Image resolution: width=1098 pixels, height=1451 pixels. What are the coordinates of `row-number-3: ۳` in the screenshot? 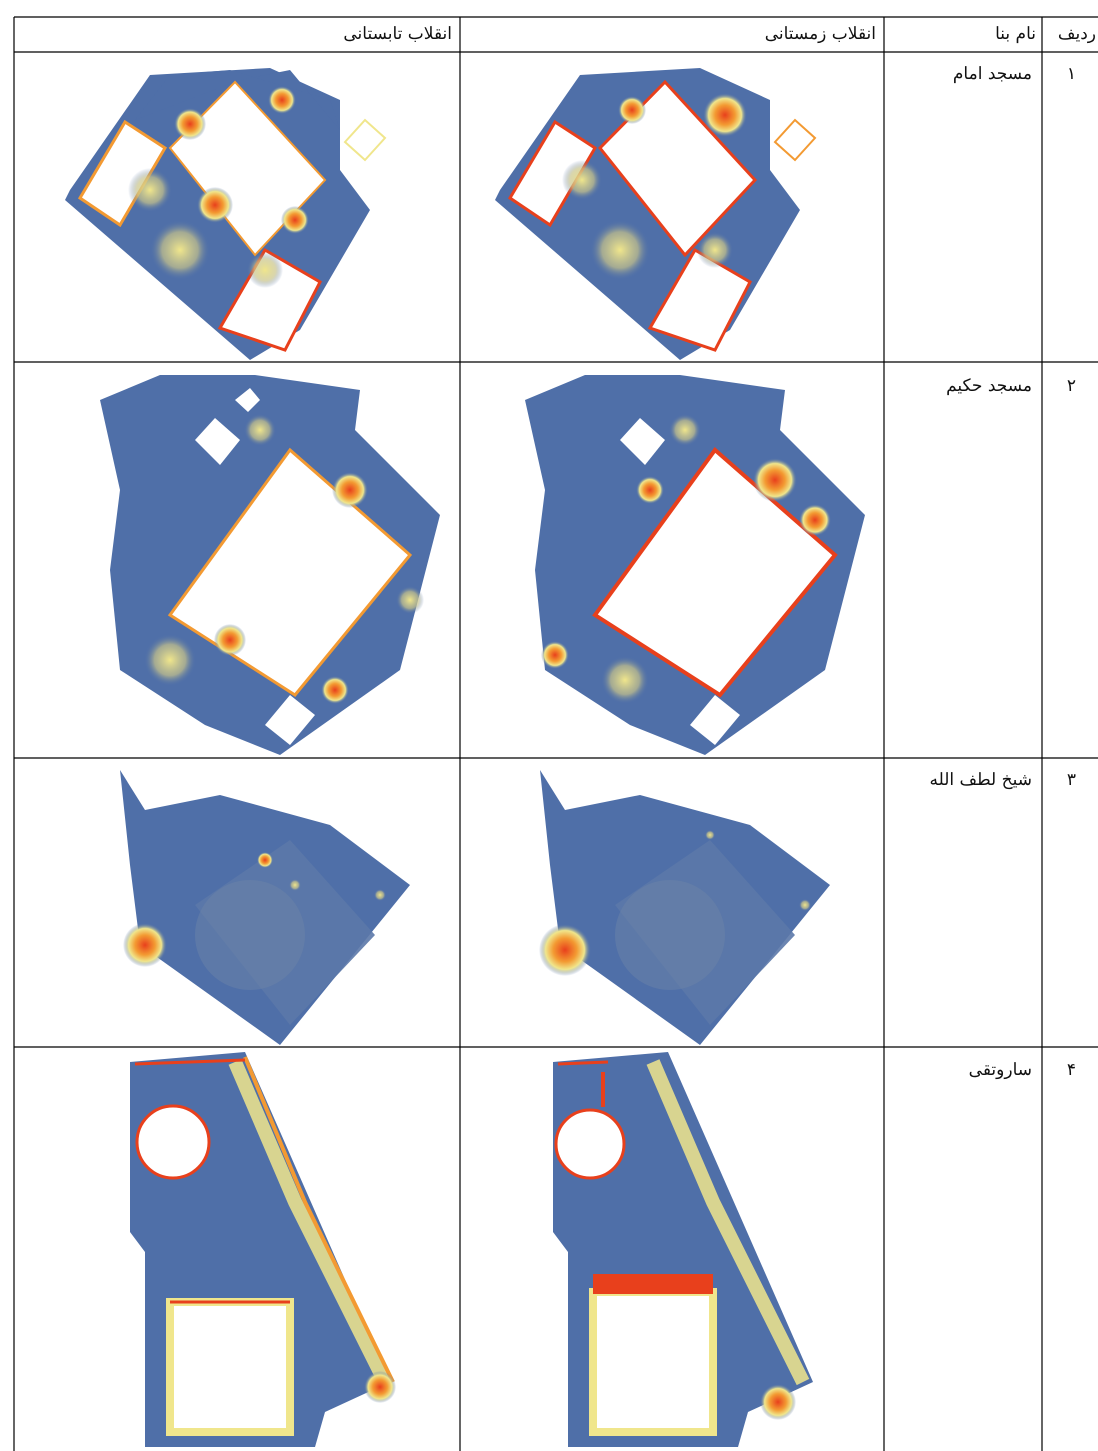 It's located at (1071, 780).